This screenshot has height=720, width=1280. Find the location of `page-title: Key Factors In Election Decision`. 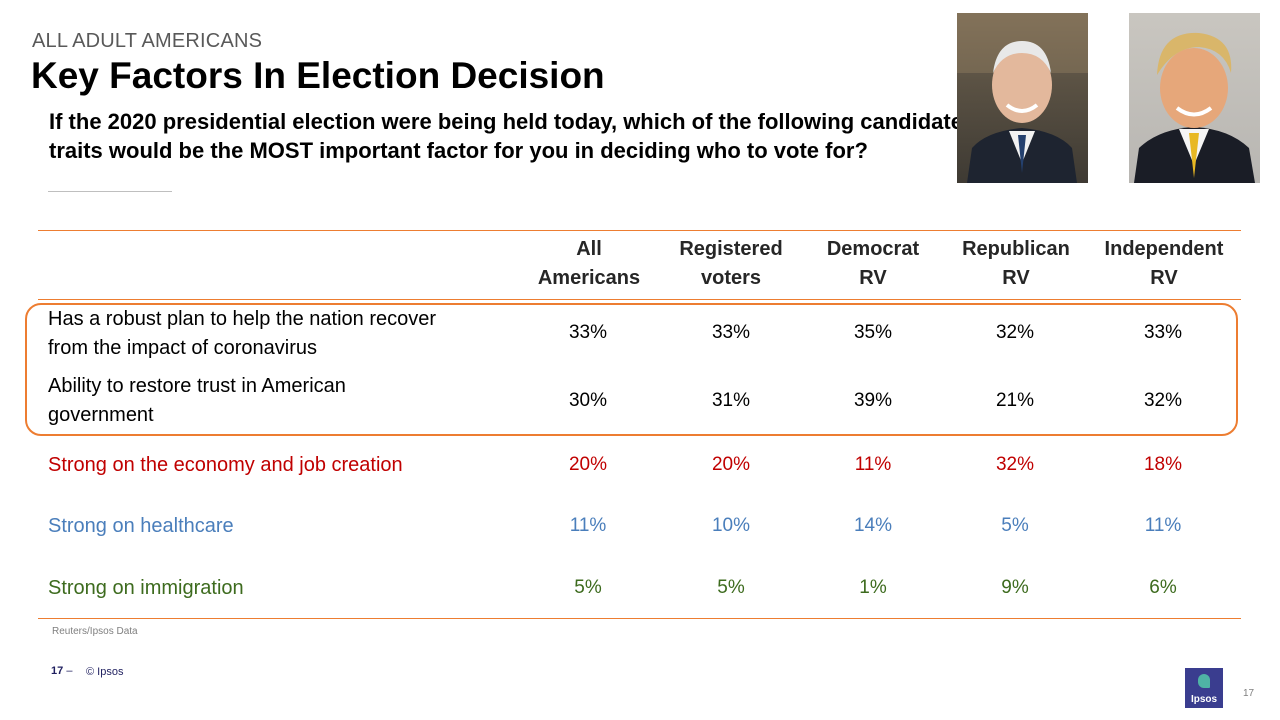

page-title: Key Factors In Election Decision is located at coordinates (318, 75).